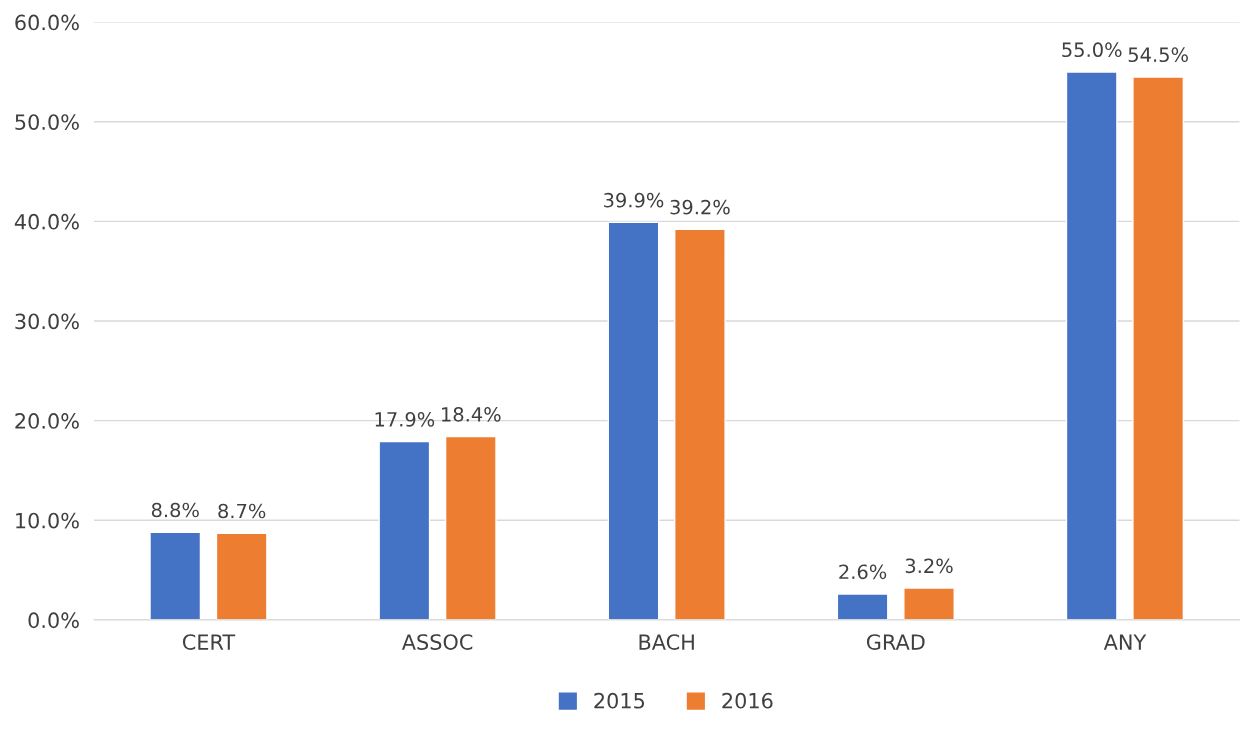  Describe the element at coordinates (209, 642) in the screenshot. I see `x-tick-label: CERT` at that location.